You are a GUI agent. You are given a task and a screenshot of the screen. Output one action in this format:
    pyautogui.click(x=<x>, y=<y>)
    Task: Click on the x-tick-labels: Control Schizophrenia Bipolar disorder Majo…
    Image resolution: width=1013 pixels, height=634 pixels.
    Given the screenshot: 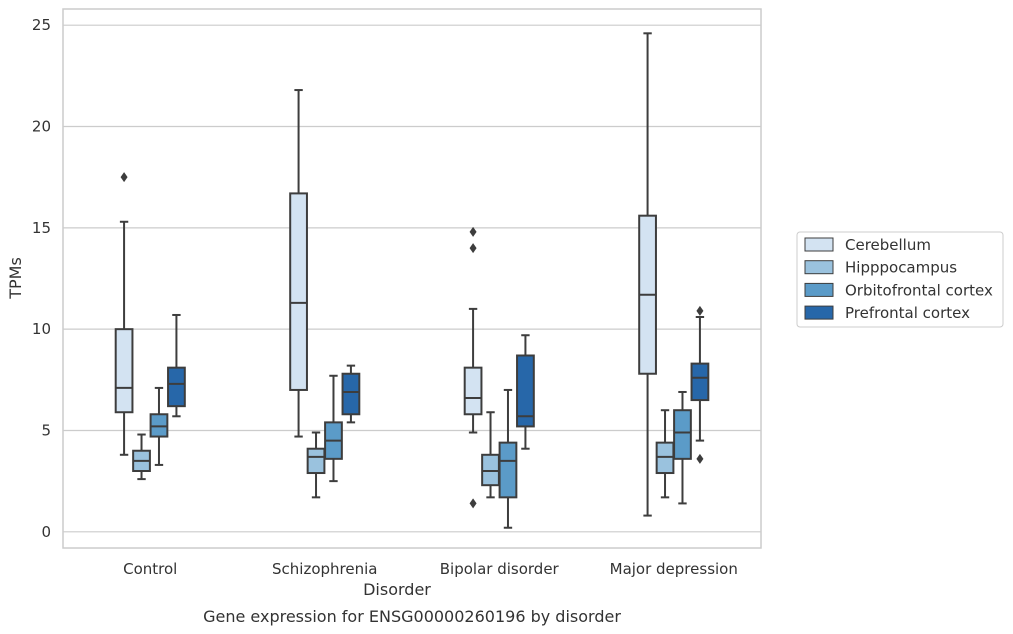 What is the action you would take?
    pyautogui.click(x=430, y=569)
    